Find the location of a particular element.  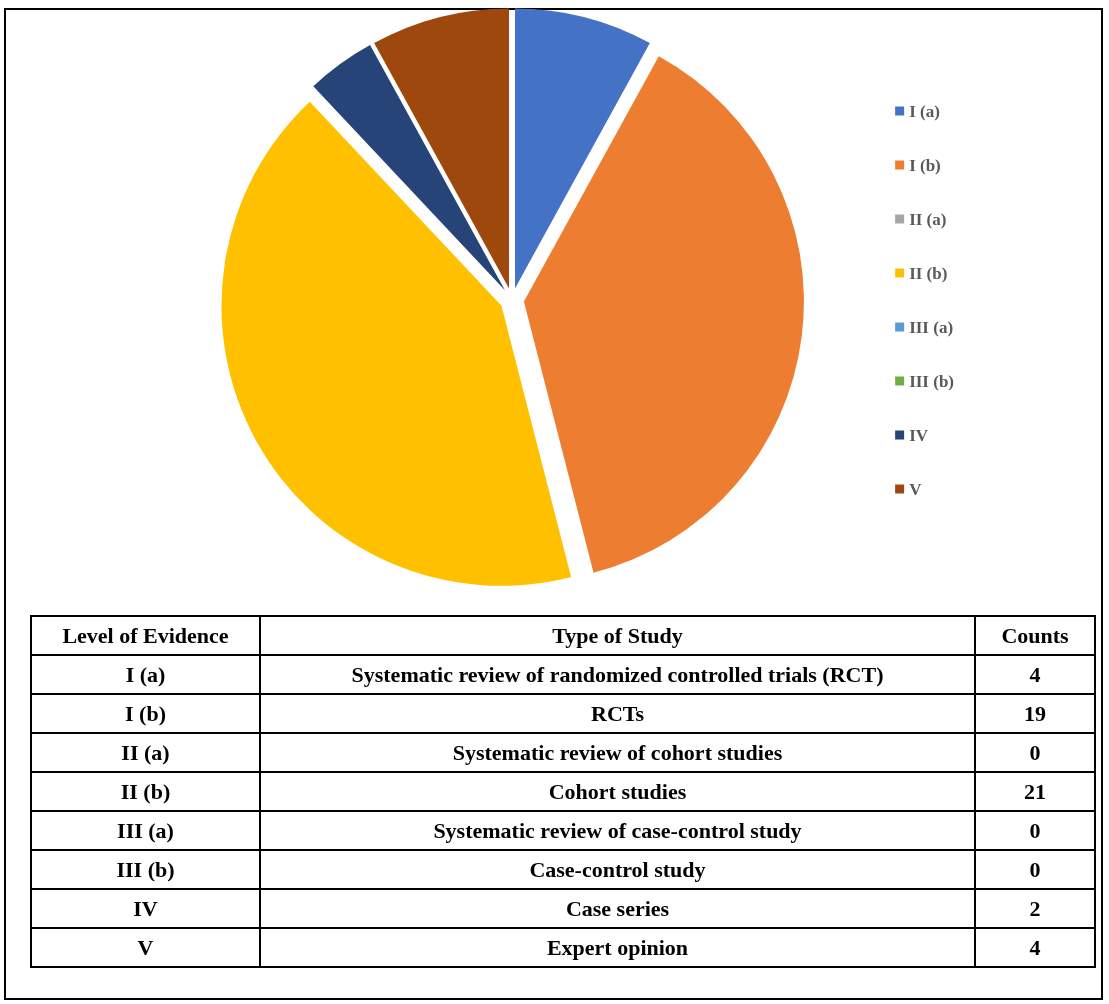

legend-label: III (a) is located at coordinates (931, 327).